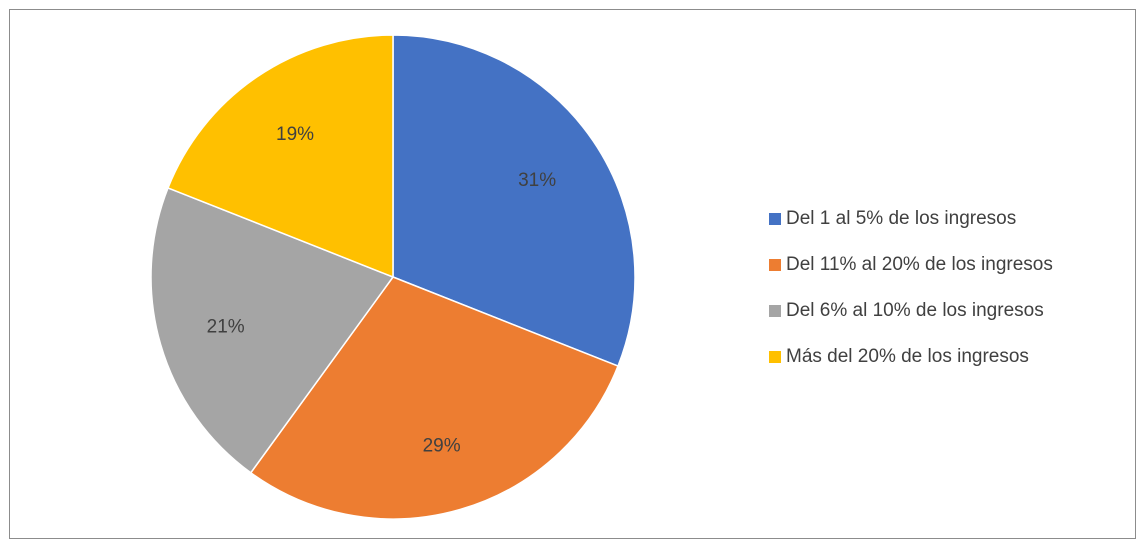 This screenshot has width=1139, height=540. Describe the element at coordinates (919, 264) in the screenshot. I see `legend-label: Del 11% al 20% de los ingresos` at that location.